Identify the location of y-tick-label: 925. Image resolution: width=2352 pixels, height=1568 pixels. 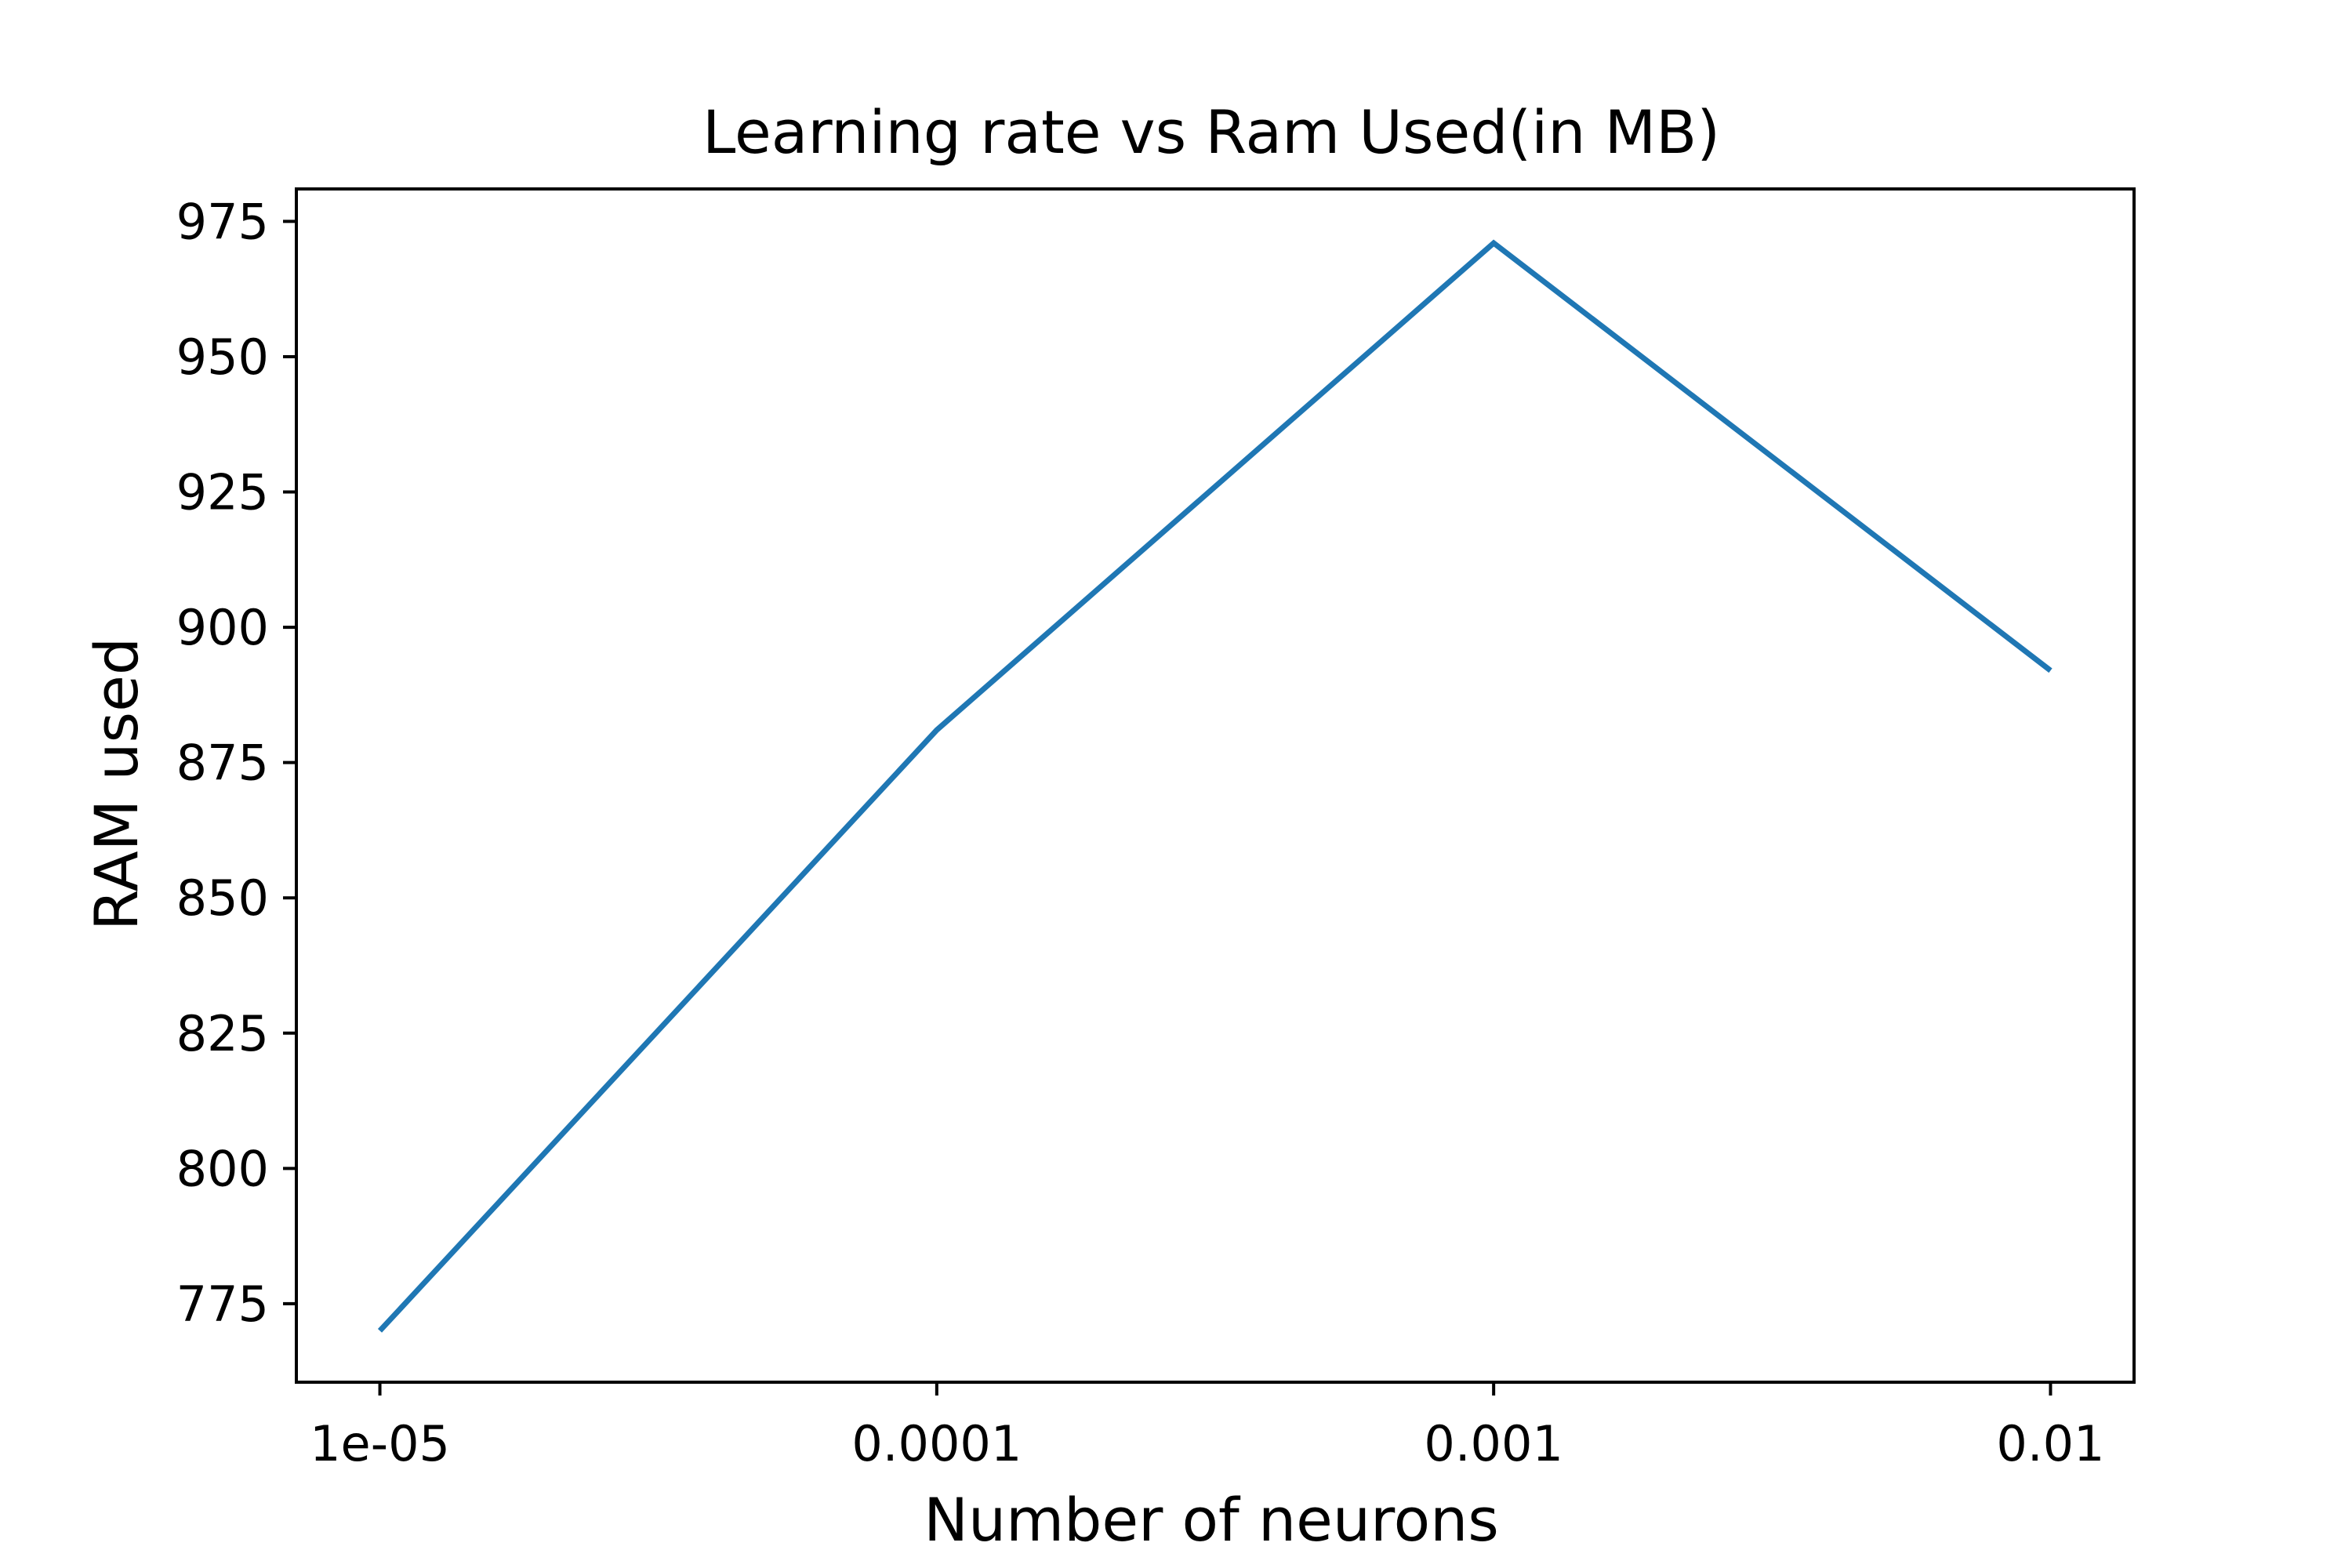
(222, 493).